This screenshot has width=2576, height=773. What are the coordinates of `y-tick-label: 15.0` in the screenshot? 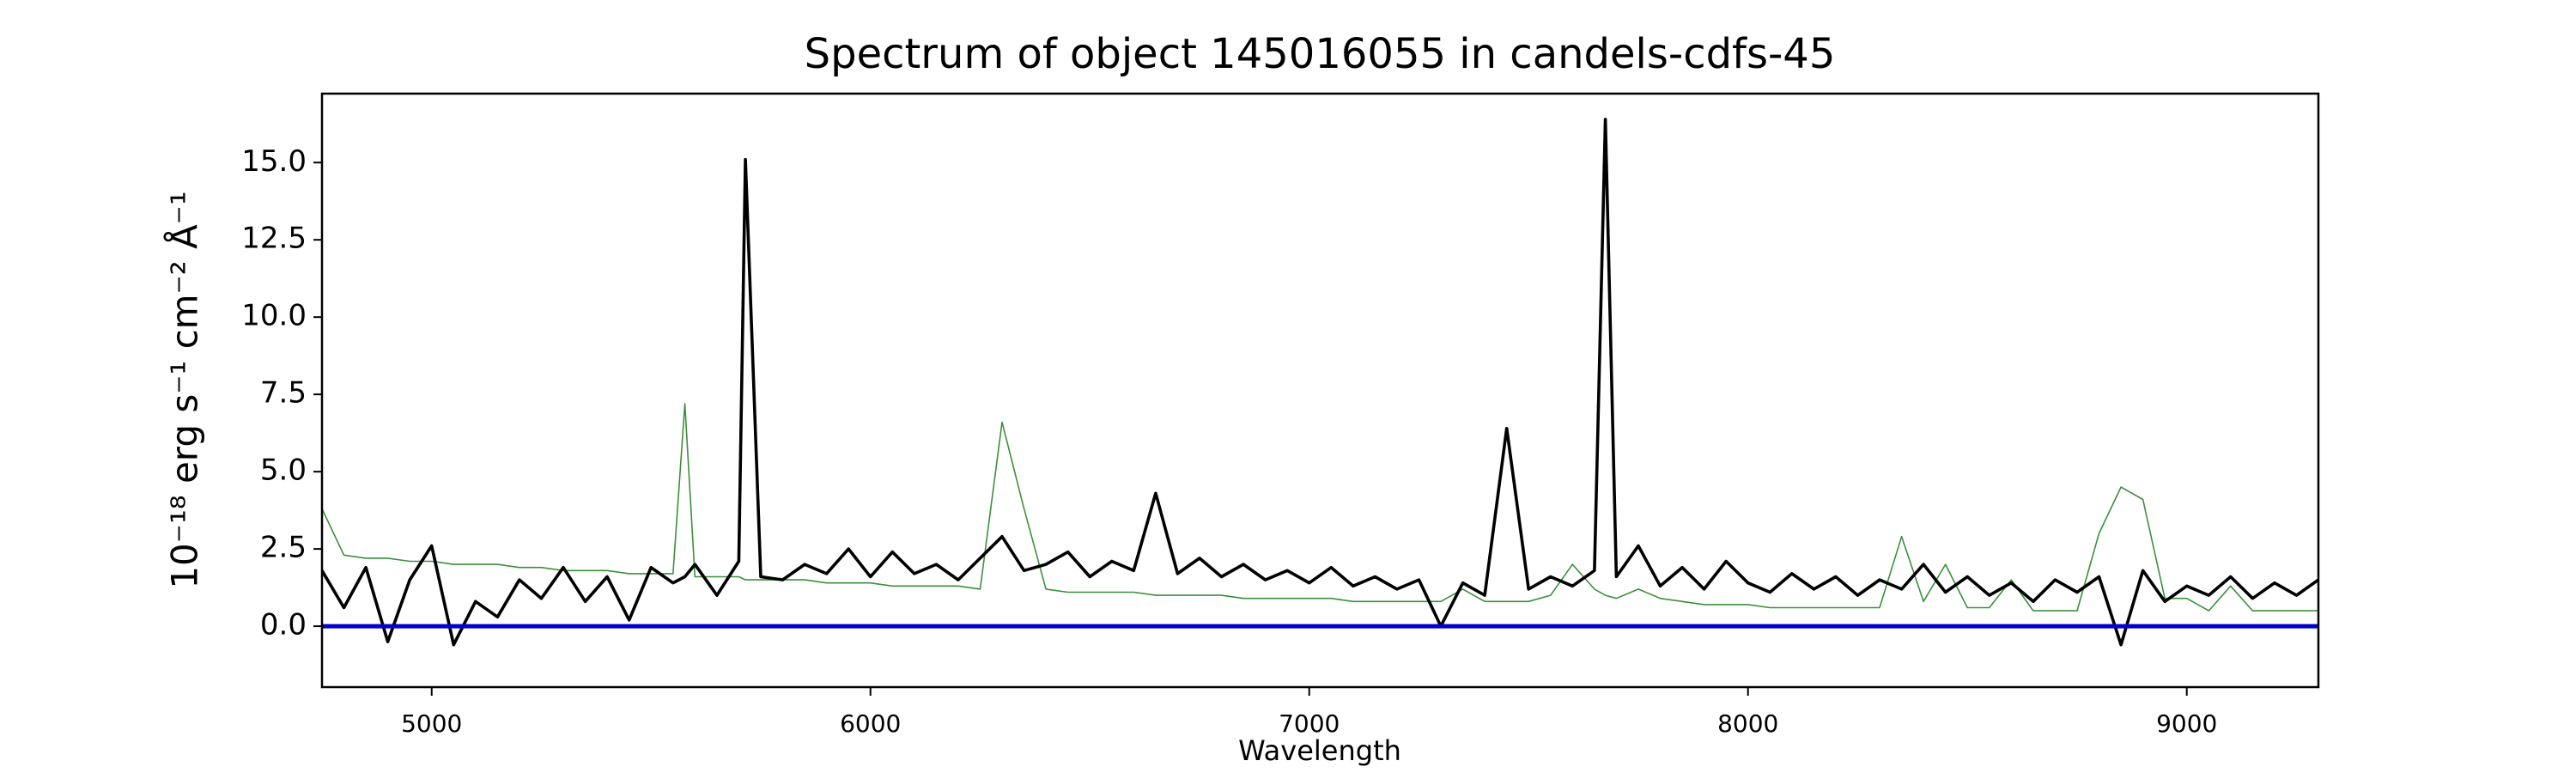 It's located at (274, 161).